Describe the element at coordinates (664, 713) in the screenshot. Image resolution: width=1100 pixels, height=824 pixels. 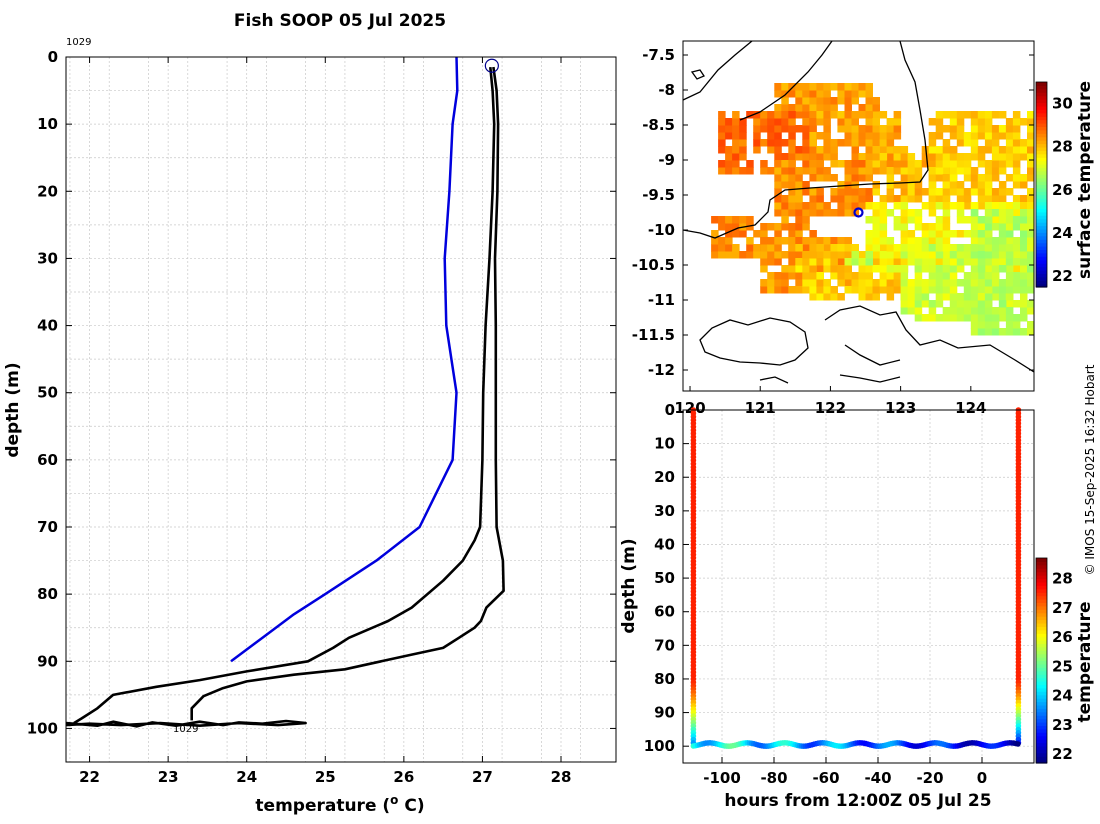
I see `section-y-tick-label: 90` at that location.